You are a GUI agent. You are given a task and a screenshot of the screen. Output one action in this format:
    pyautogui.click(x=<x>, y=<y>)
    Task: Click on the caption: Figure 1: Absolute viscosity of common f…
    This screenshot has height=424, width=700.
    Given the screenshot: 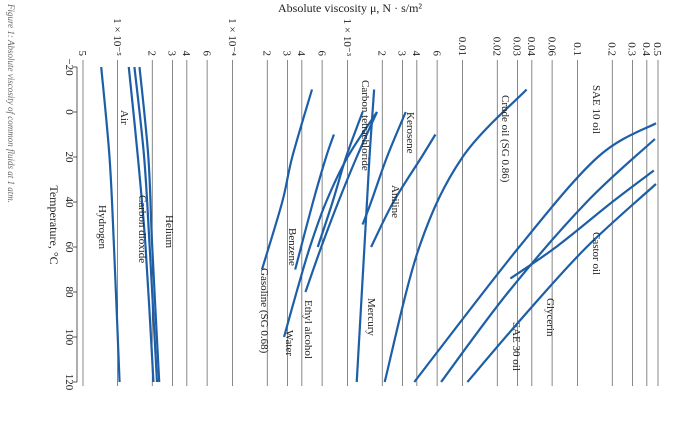 What is the action you would take?
    pyautogui.click(x=11, y=103)
    